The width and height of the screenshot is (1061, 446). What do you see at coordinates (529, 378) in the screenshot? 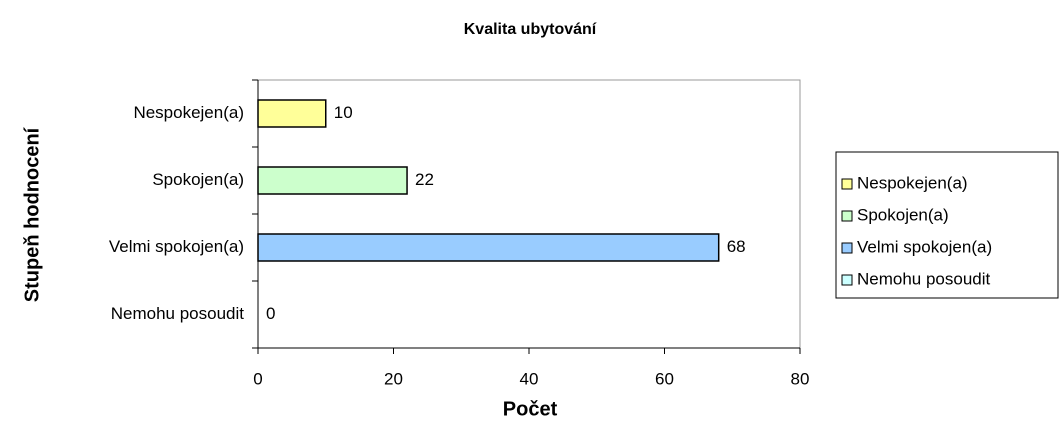
I see `x-tick-label: 40` at bounding box center [529, 378].